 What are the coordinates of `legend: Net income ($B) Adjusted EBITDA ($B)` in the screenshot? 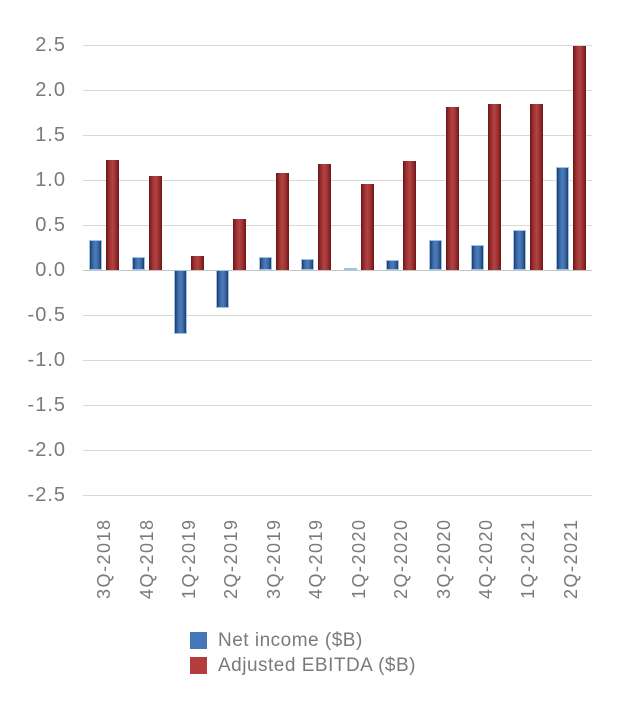 It's located at (303, 653).